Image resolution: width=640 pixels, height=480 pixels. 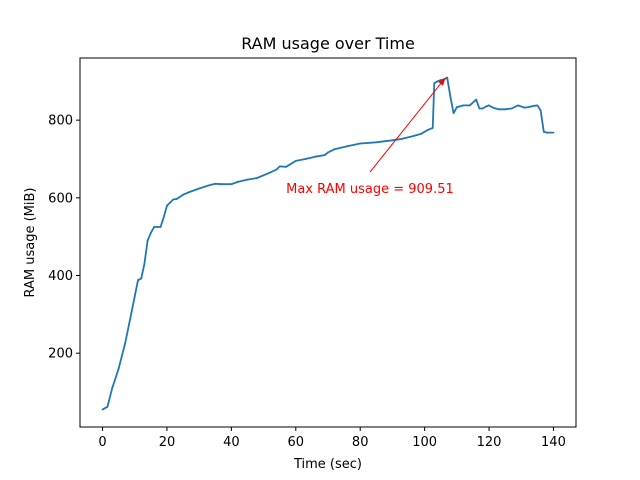 What do you see at coordinates (231, 442) in the screenshot?
I see `x-tick-label: 40` at bounding box center [231, 442].